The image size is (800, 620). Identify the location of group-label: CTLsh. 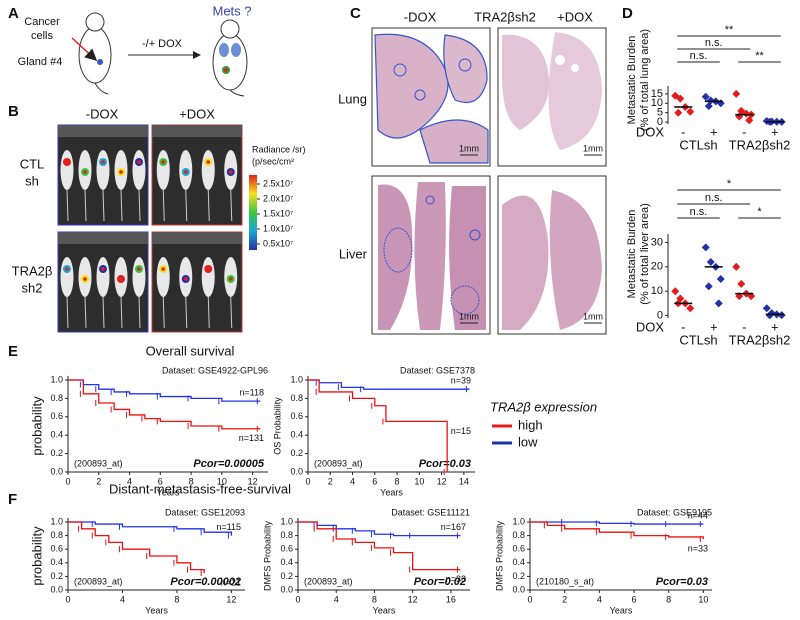
(698, 339).